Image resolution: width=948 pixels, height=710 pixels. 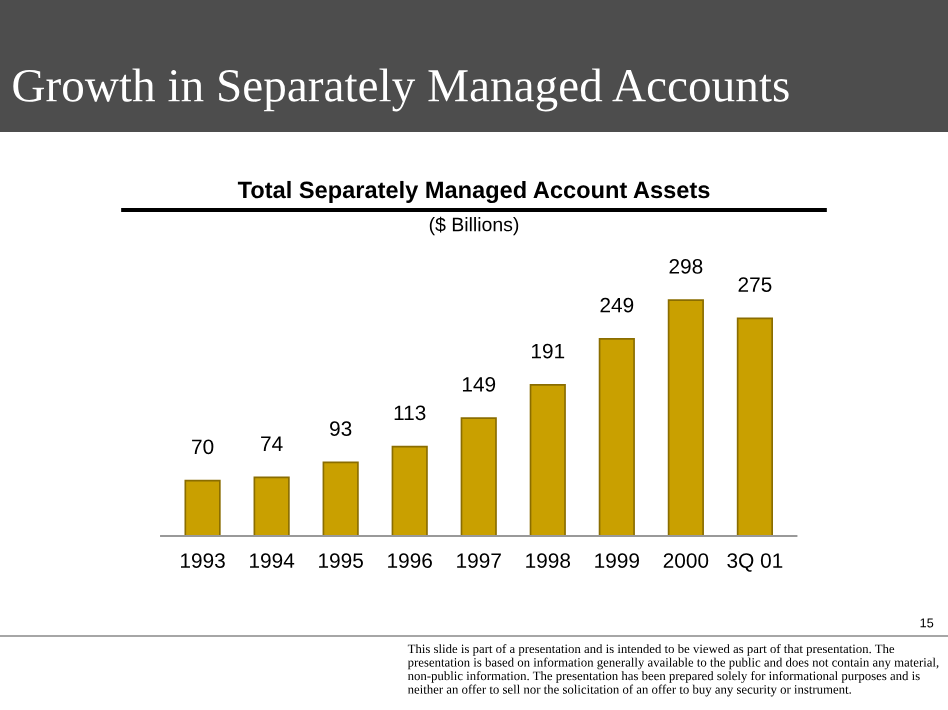 What do you see at coordinates (479, 384) in the screenshot?
I see `data-label: 149` at bounding box center [479, 384].